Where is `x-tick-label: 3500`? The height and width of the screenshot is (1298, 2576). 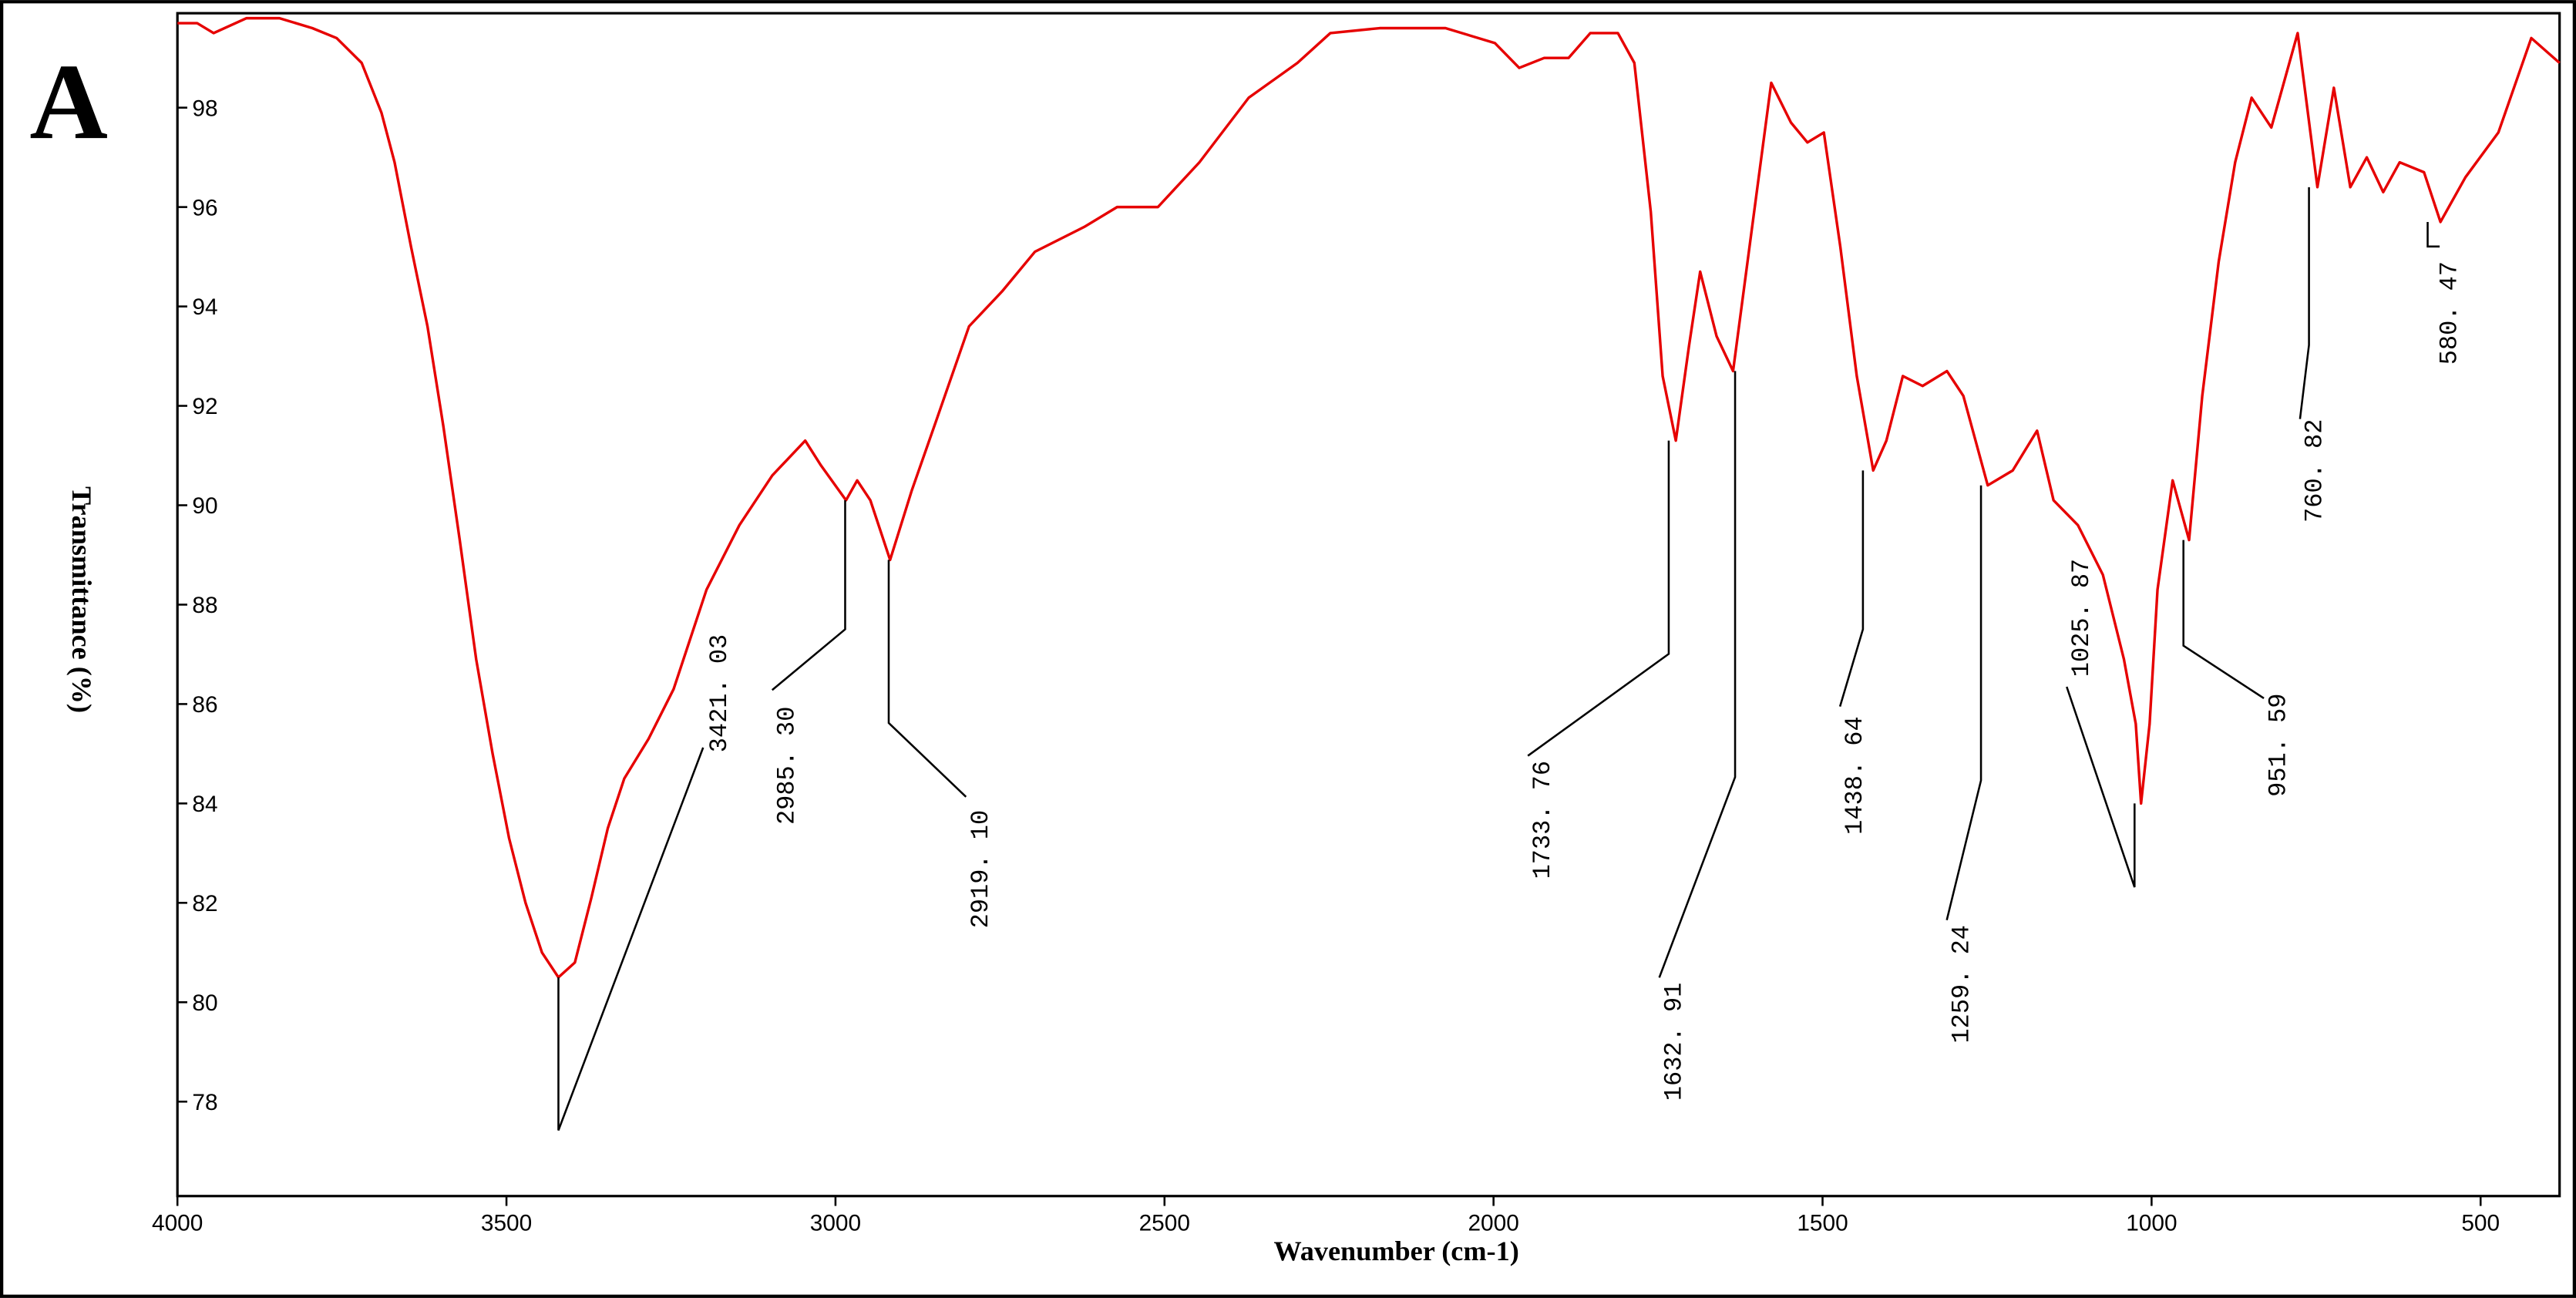 x-tick-label: 3500 is located at coordinates (506, 1223).